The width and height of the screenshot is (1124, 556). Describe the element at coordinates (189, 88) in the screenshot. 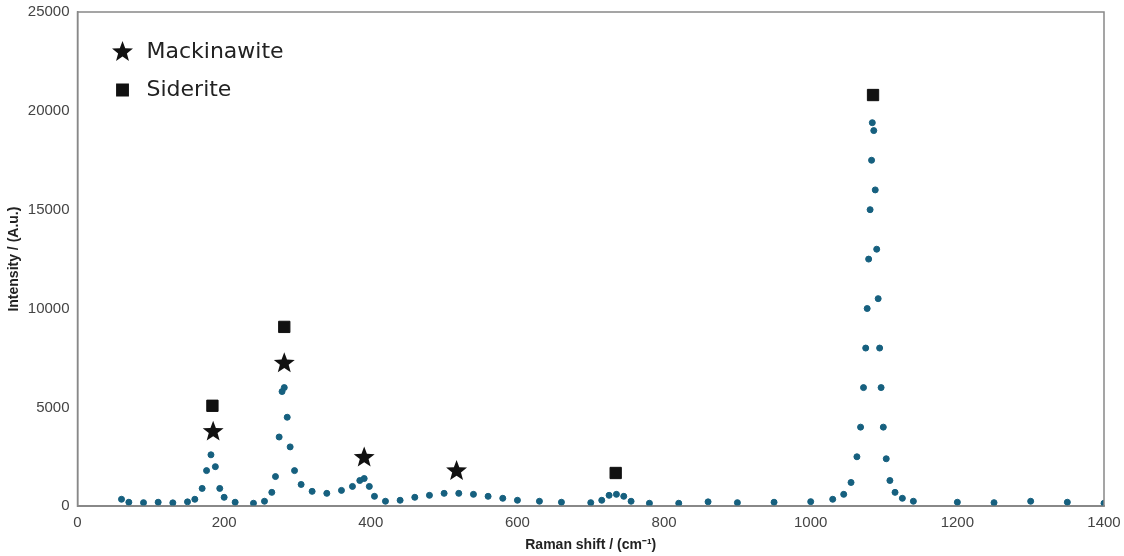

I see `legend-label: Siderite` at that location.